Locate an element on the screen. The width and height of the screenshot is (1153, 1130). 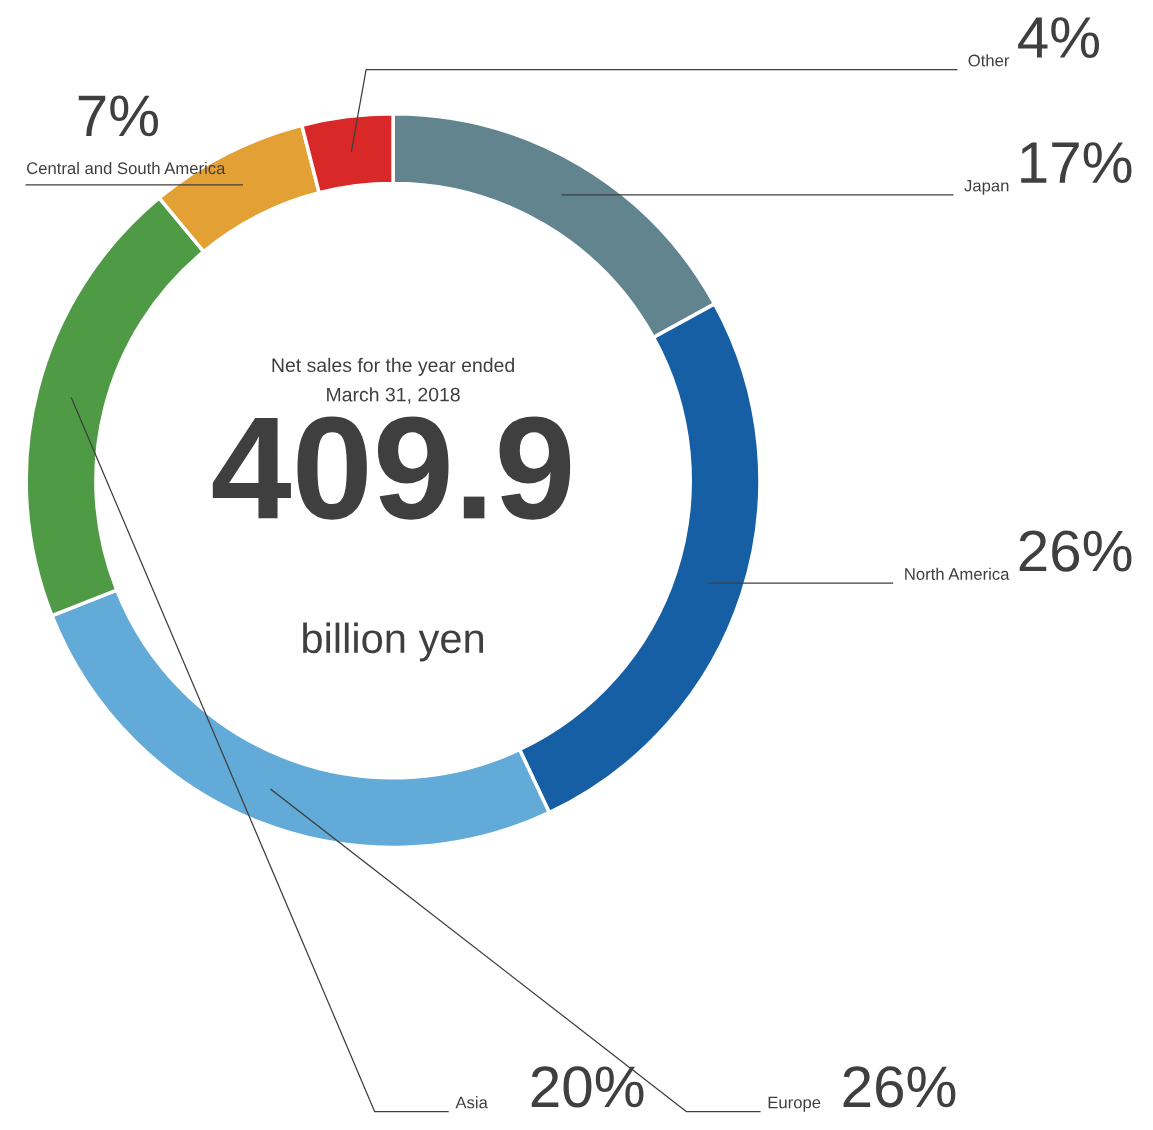
slice-label: Asia is located at coordinates (471, 1102).